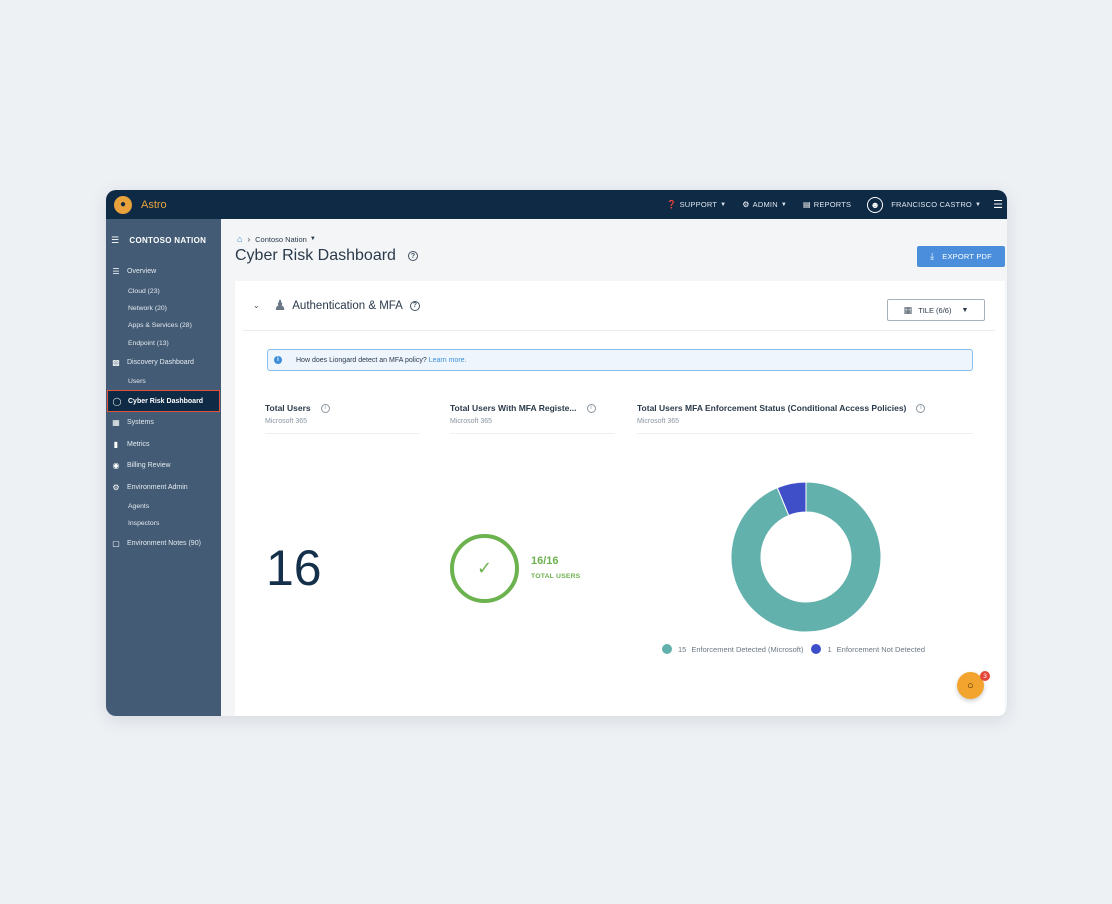 The image size is (1112, 904). What do you see at coordinates (163, 401) in the screenshot?
I see `sidebar-item-cyber-risk-dashboard: ◯ Cyber Risk Dashboard` at bounding box center [163, 401].